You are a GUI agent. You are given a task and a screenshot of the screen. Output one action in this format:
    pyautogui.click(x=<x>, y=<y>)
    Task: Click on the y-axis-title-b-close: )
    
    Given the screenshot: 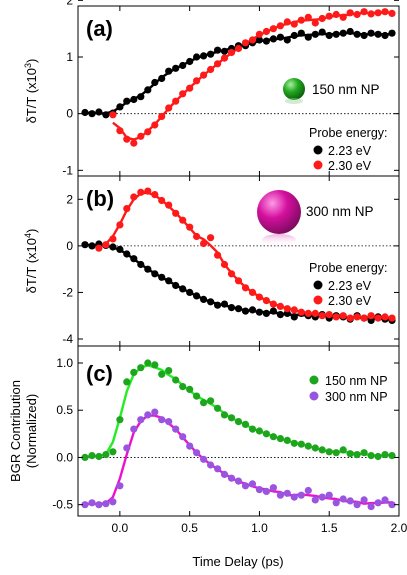 What is the action you would take?
    pyautogui.click(x=31, y=231)
    